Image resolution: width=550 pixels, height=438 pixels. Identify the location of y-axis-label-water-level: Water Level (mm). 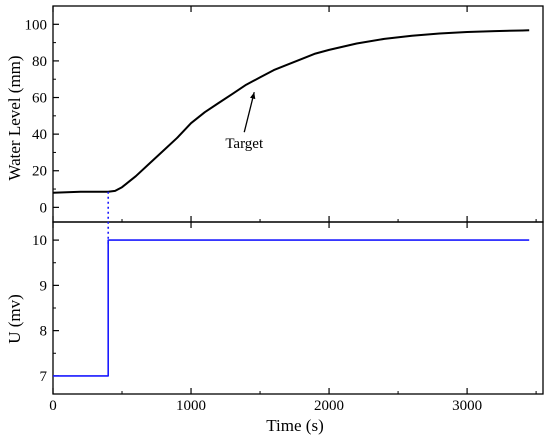
(14, 117).